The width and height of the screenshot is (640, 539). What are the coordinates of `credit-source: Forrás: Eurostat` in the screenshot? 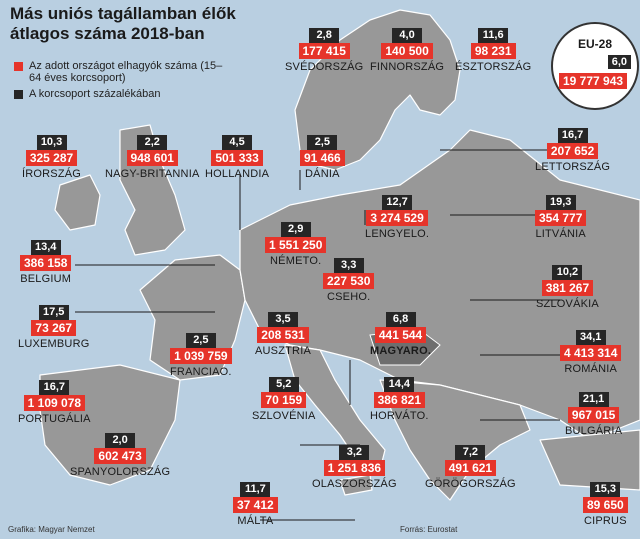 It's located at (429, 529).